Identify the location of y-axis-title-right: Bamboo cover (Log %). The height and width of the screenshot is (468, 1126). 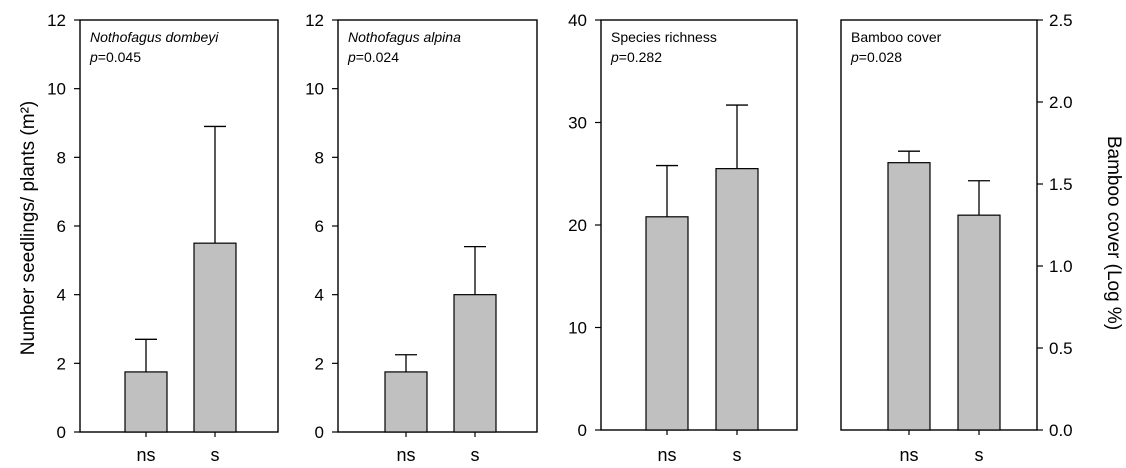
(1113, 233).